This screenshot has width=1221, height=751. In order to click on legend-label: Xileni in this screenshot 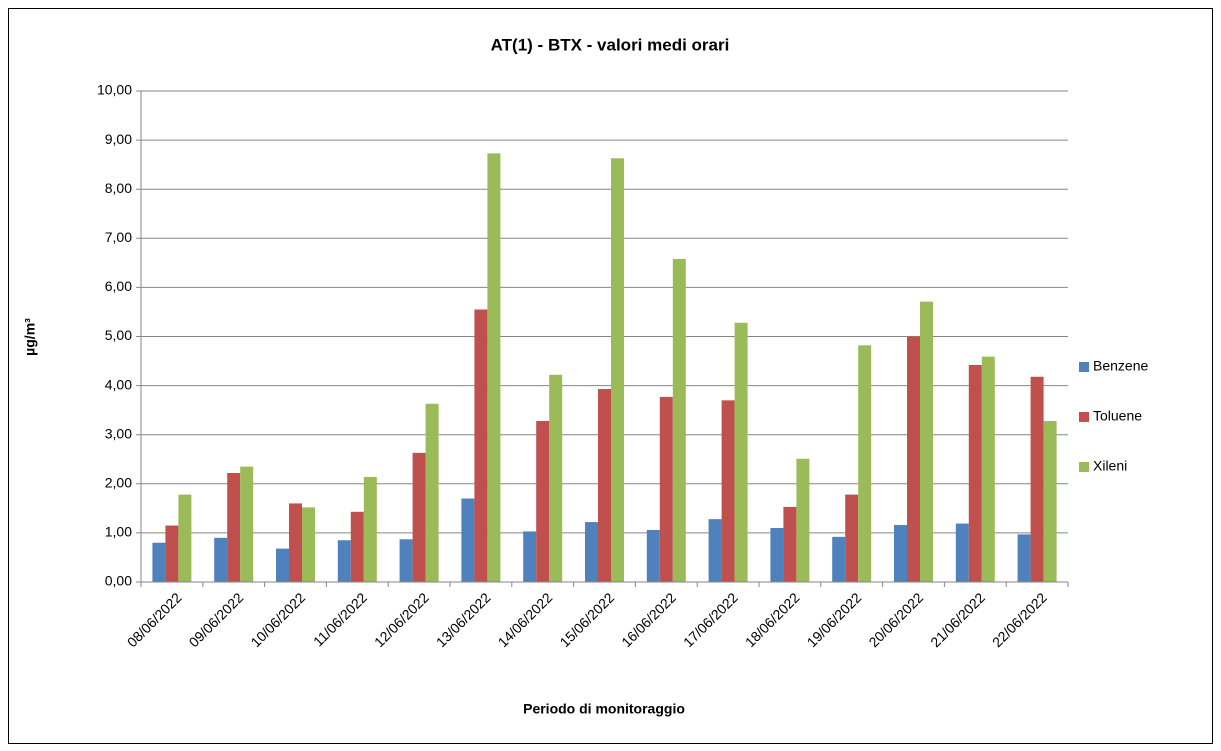, I will do `click(1110, 466)`.